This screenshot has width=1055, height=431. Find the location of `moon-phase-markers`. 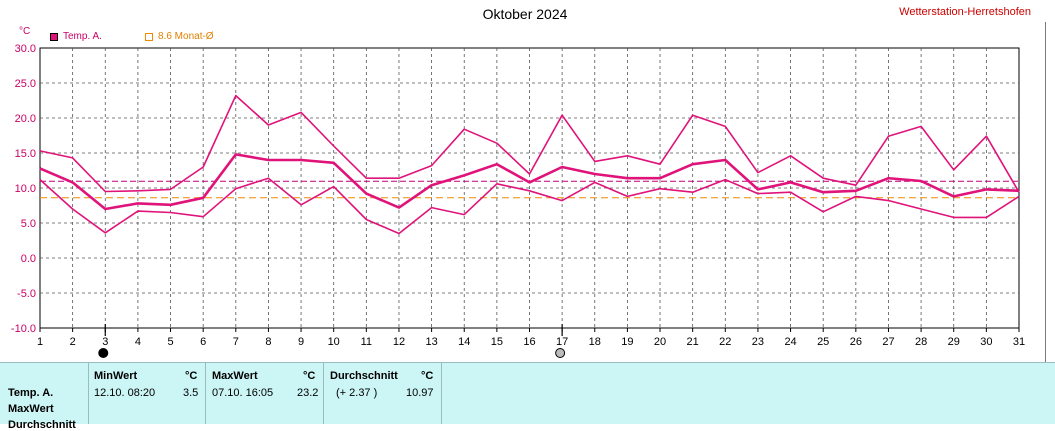

moon-phase-markers is located at coordinates (332, 341).